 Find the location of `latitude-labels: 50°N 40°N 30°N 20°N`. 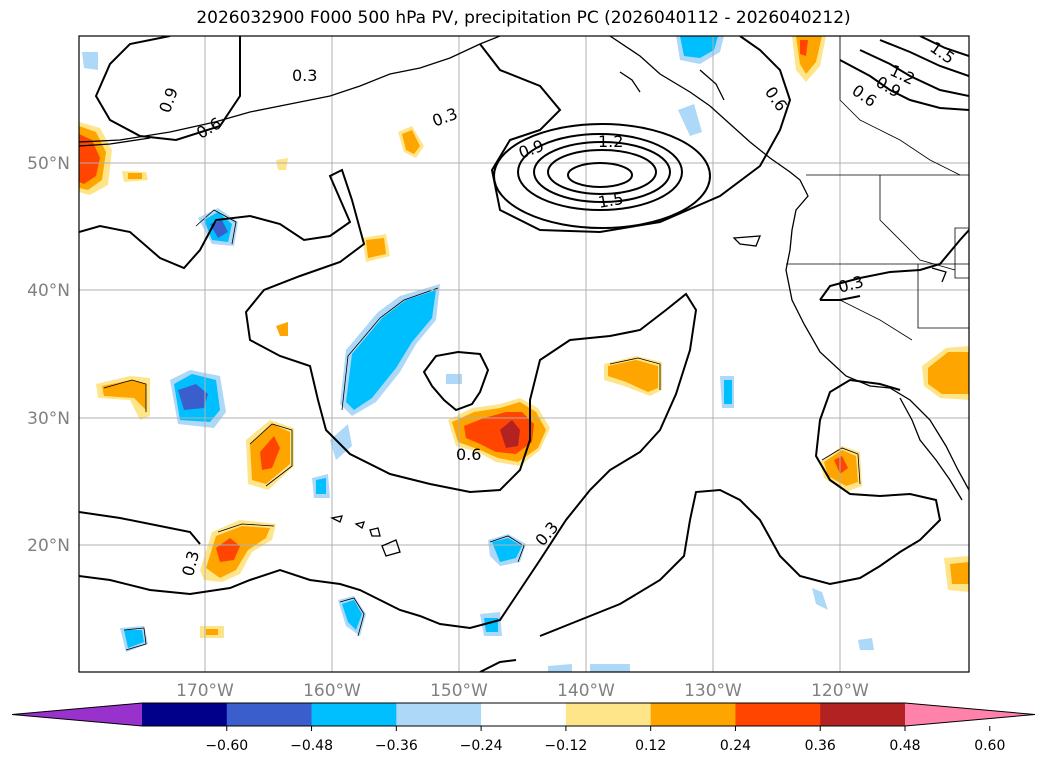

latitude-labels: 50°N 40°N 30°N 20°N is located at coordinates (48, 355).